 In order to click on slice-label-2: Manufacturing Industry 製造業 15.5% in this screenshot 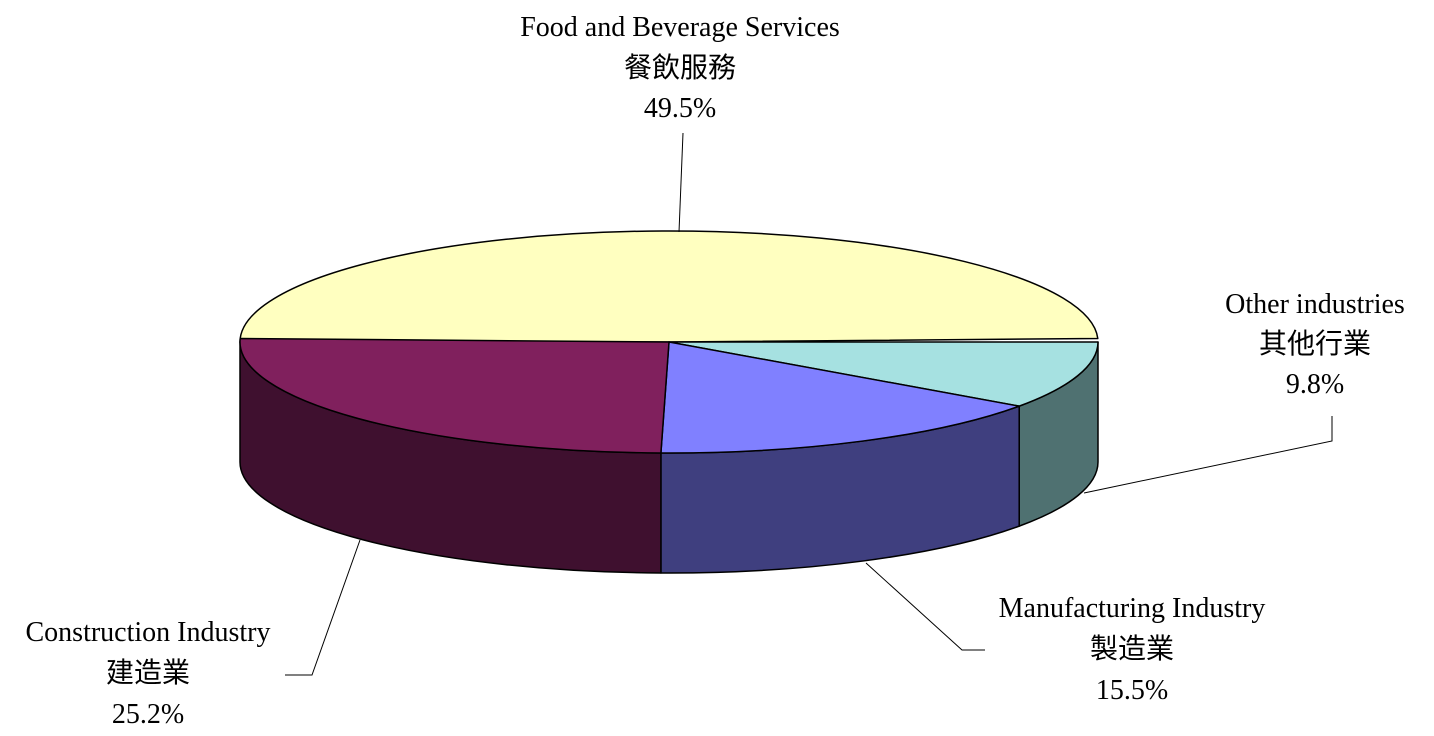, I will do `click(1132, 649)`.